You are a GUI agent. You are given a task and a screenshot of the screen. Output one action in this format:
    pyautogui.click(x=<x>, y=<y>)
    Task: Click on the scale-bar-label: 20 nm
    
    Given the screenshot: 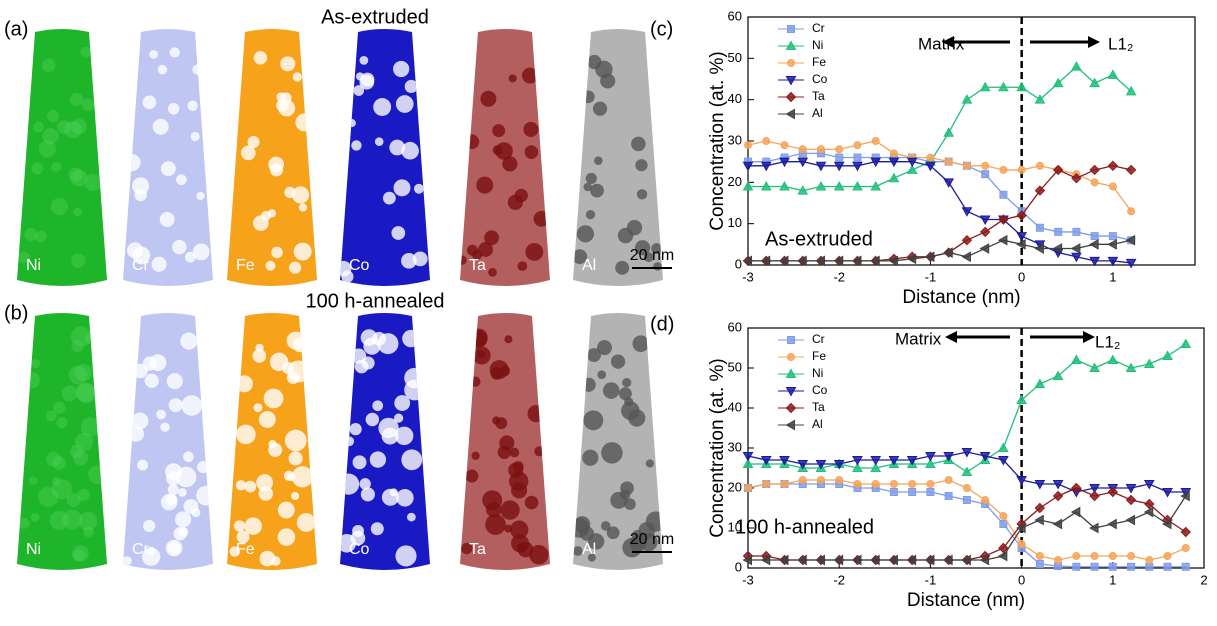 What is the action you would take?
    pyautogui.click(x=652, y=255)
    